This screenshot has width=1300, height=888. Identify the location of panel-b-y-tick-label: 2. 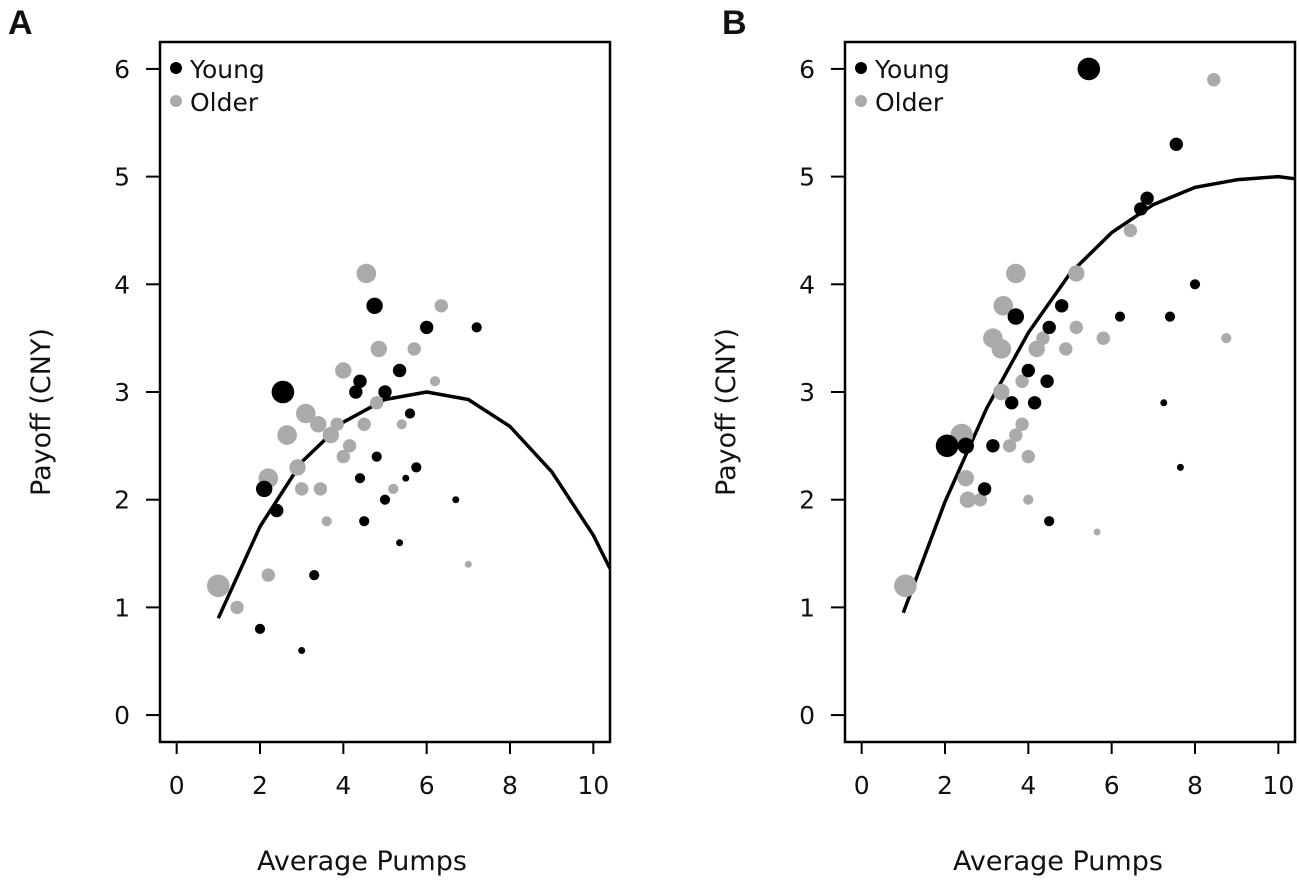
(807, 500).